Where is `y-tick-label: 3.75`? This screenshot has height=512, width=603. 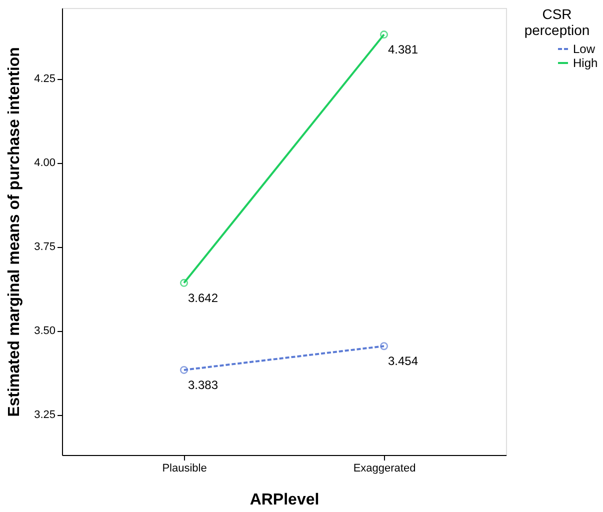 y-tick-label: 3.75 is located at coordinates (45, 247).